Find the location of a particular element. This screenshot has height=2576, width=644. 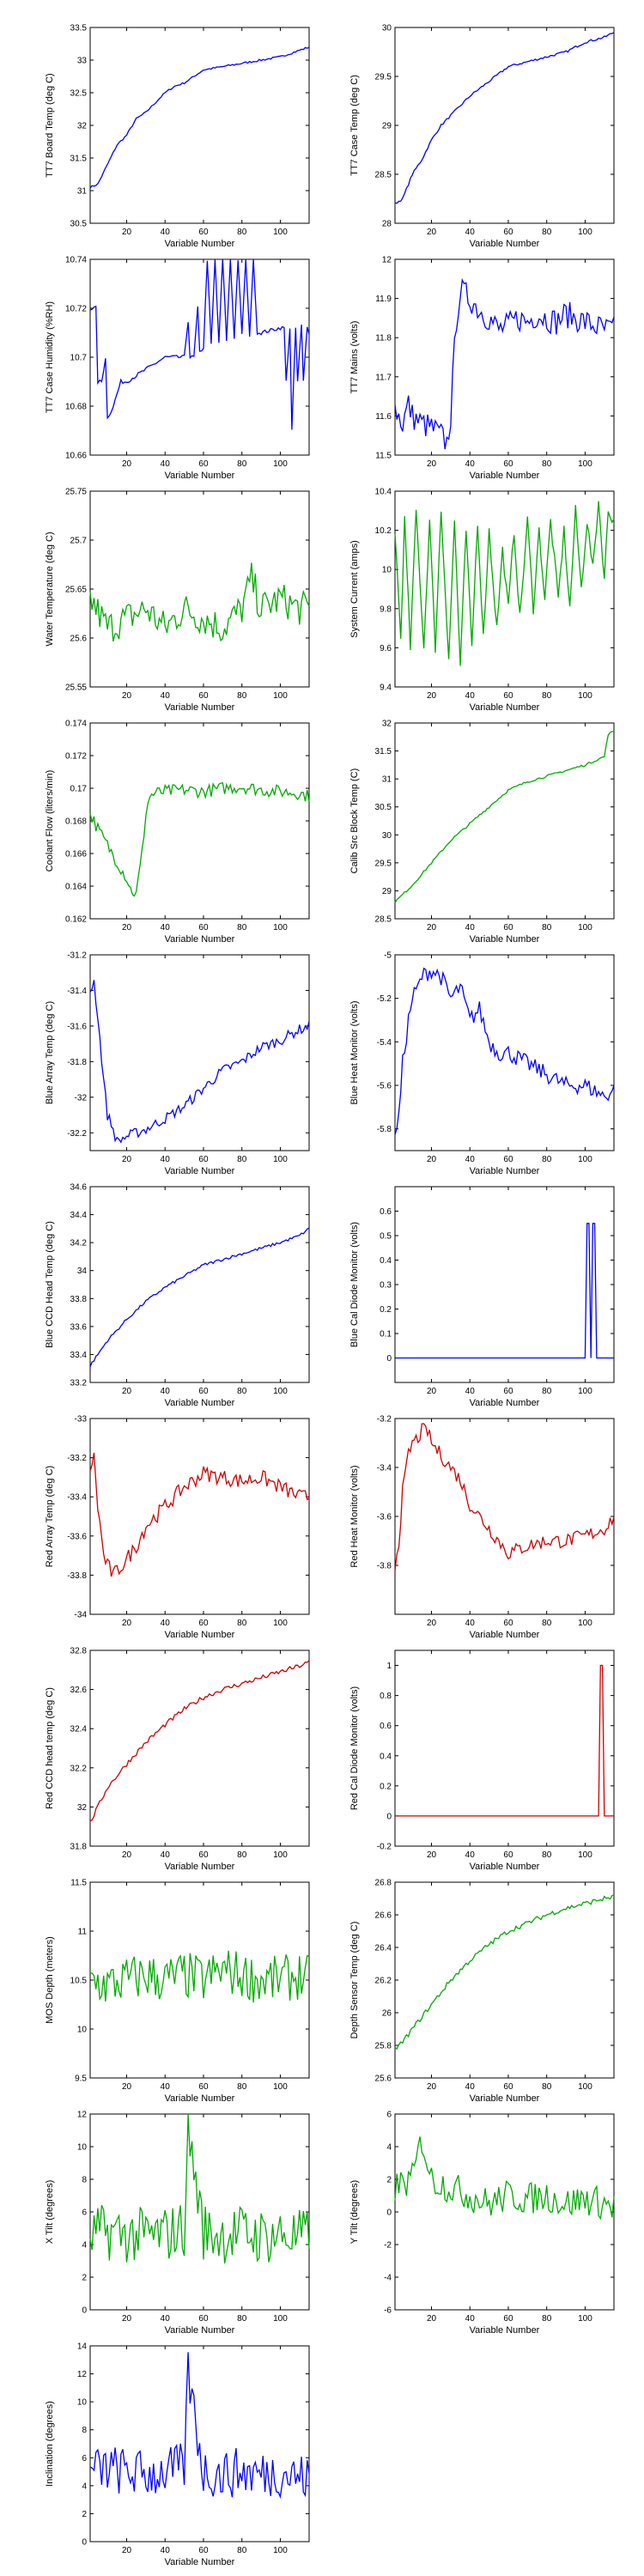

y-tick-label: 25.7 is located at coordinates (79, 541).